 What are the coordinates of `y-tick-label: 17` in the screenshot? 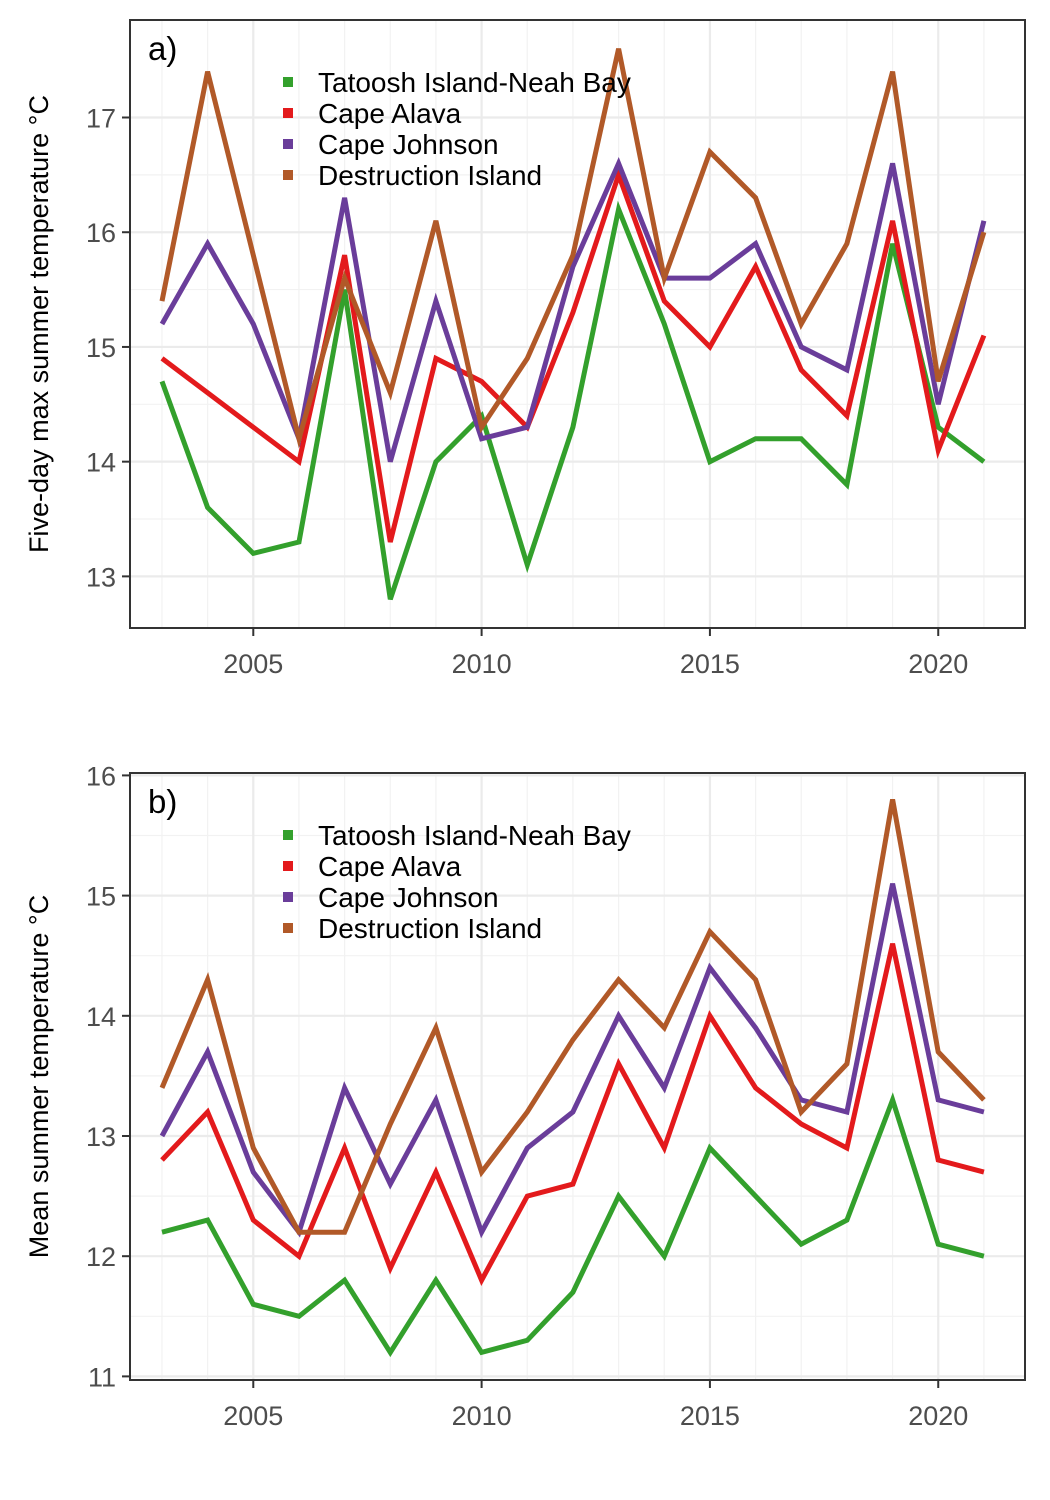 It's located at (101, 119).